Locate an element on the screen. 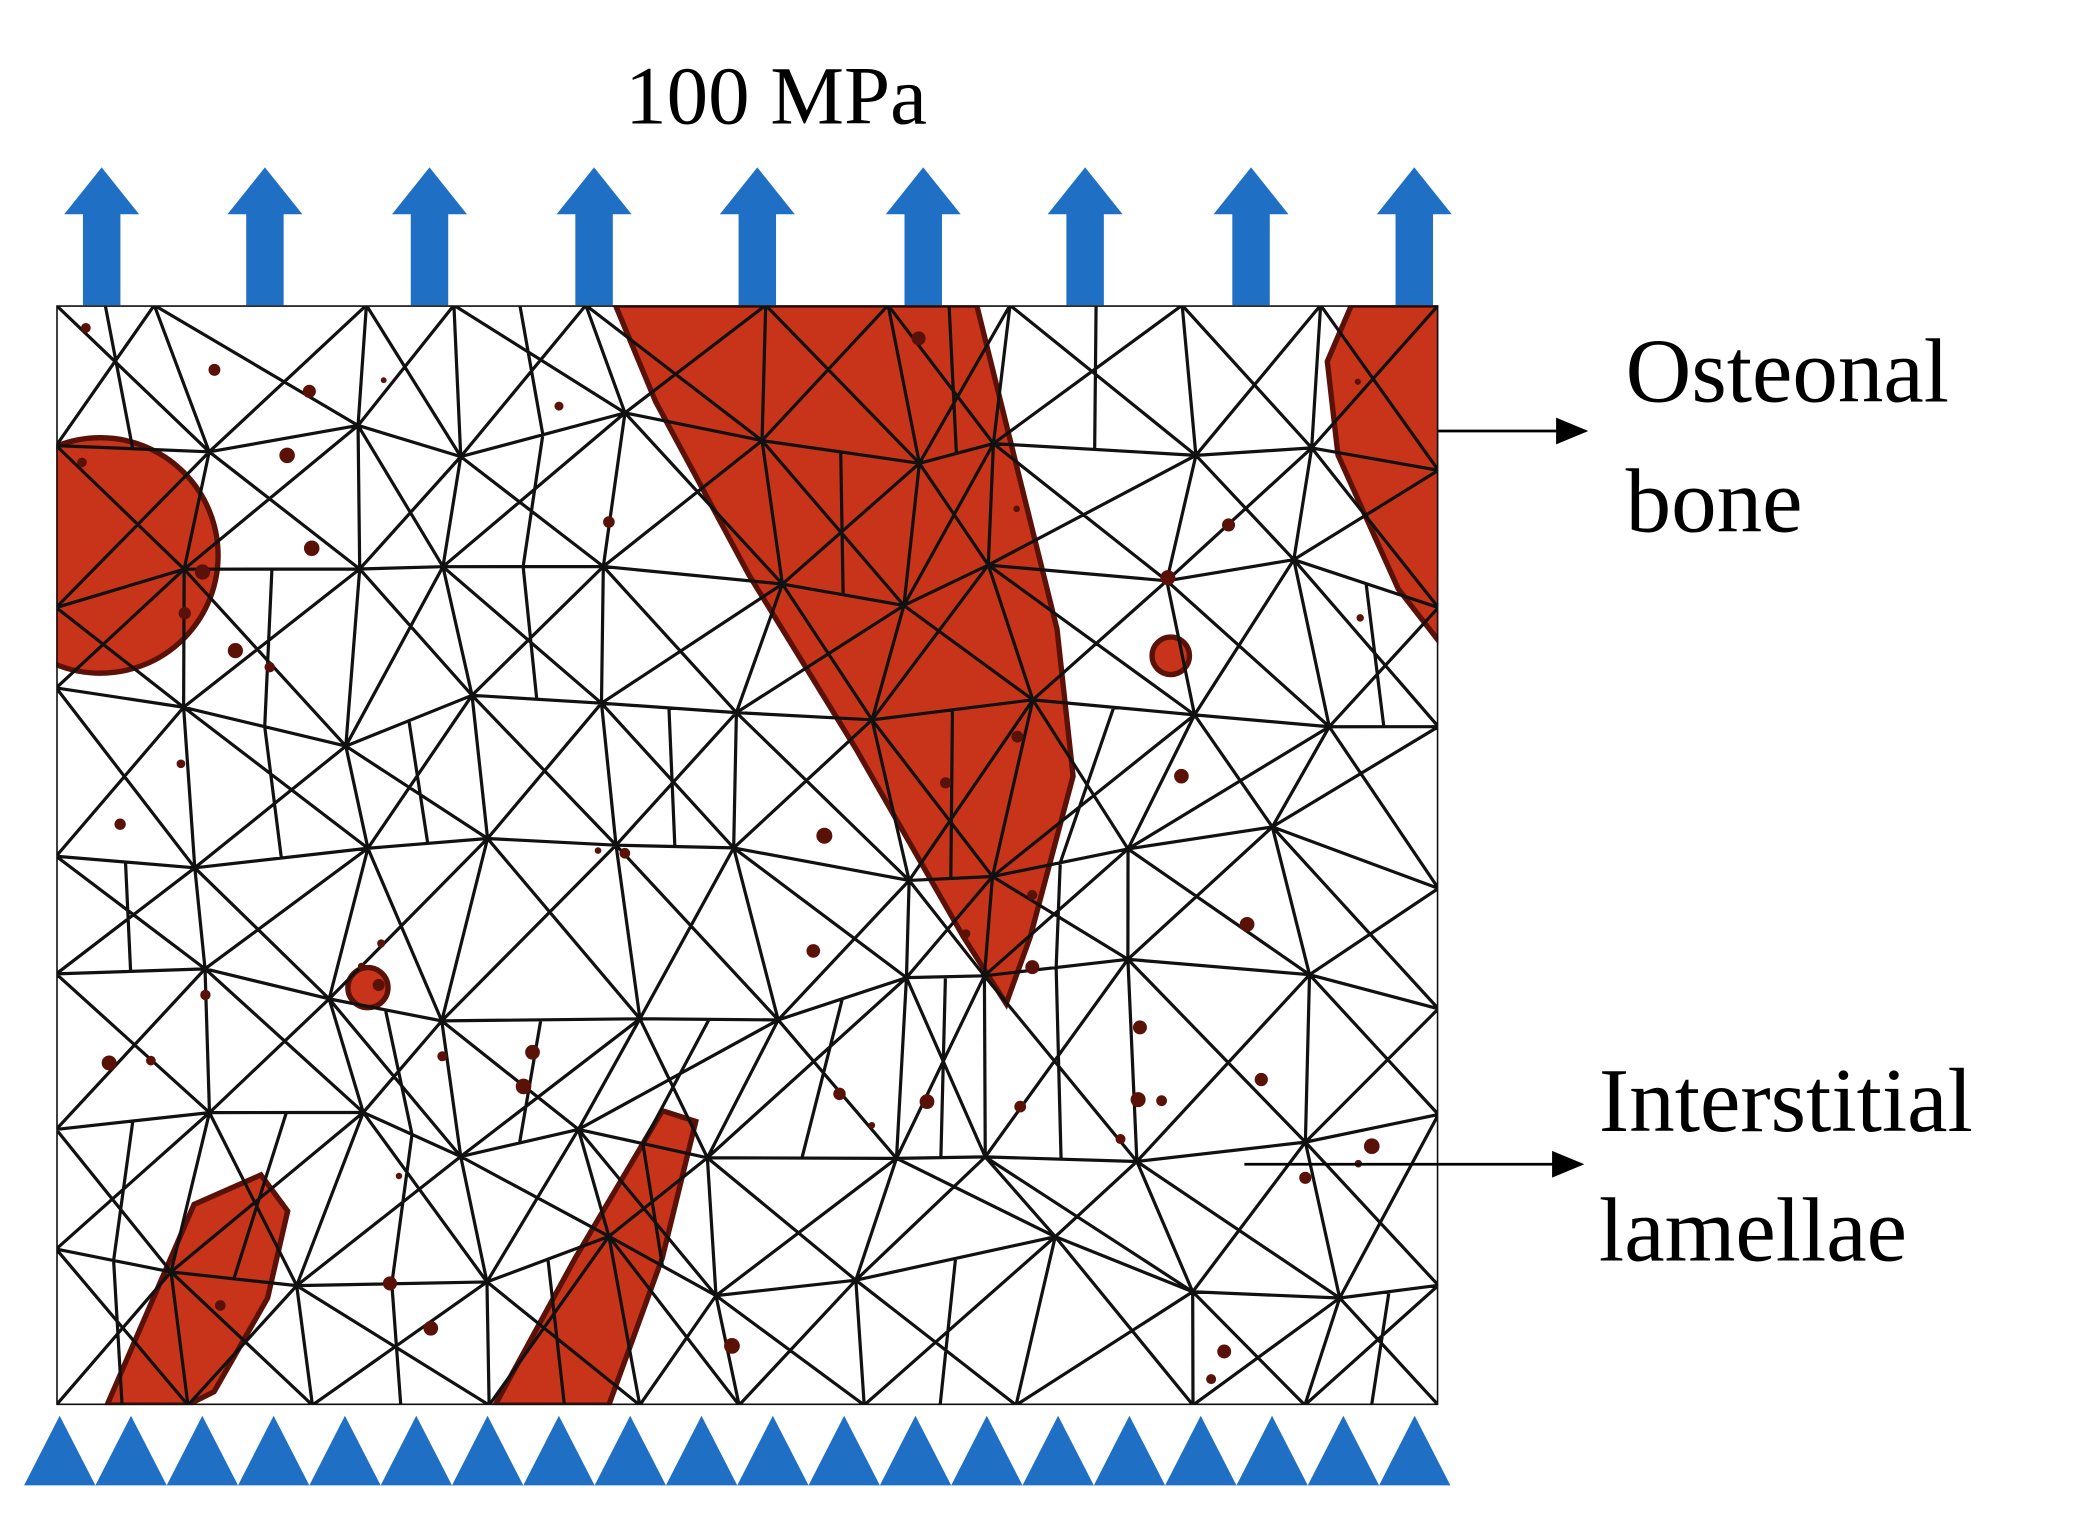 The image size is (2098, 1519). supports is located at coordinates (737, 1450).